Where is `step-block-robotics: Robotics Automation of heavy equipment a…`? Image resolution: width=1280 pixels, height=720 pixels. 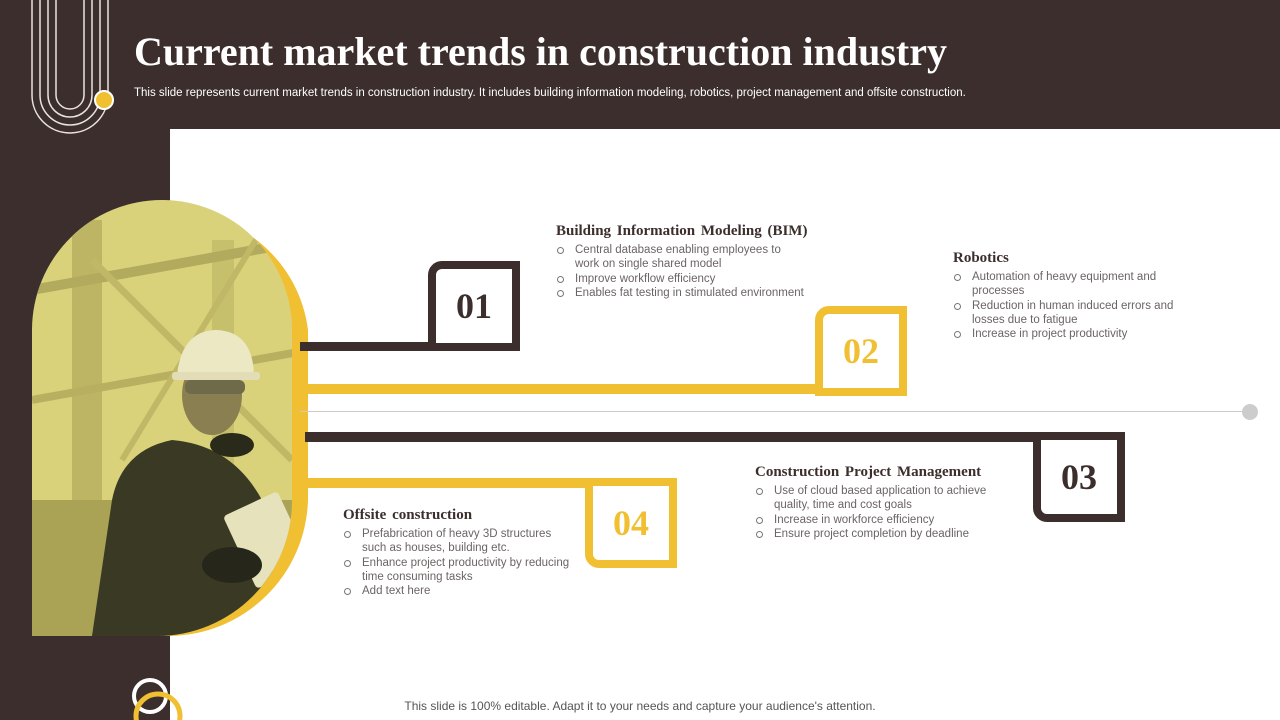 step-block-robotics: Robotics Automation of heavy equipment a… is located at coordinates (1078, 295).